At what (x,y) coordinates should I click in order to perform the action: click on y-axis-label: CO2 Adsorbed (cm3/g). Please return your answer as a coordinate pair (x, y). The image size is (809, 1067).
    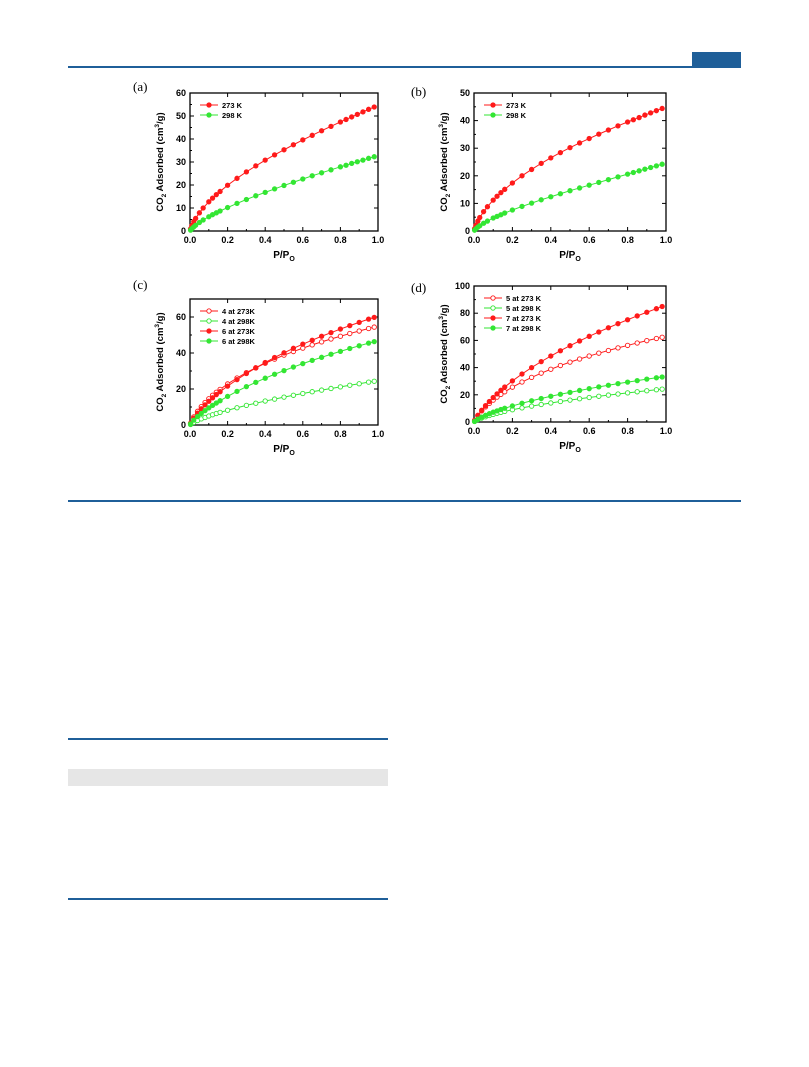
    Looking at the image, I should click on (445, 353).